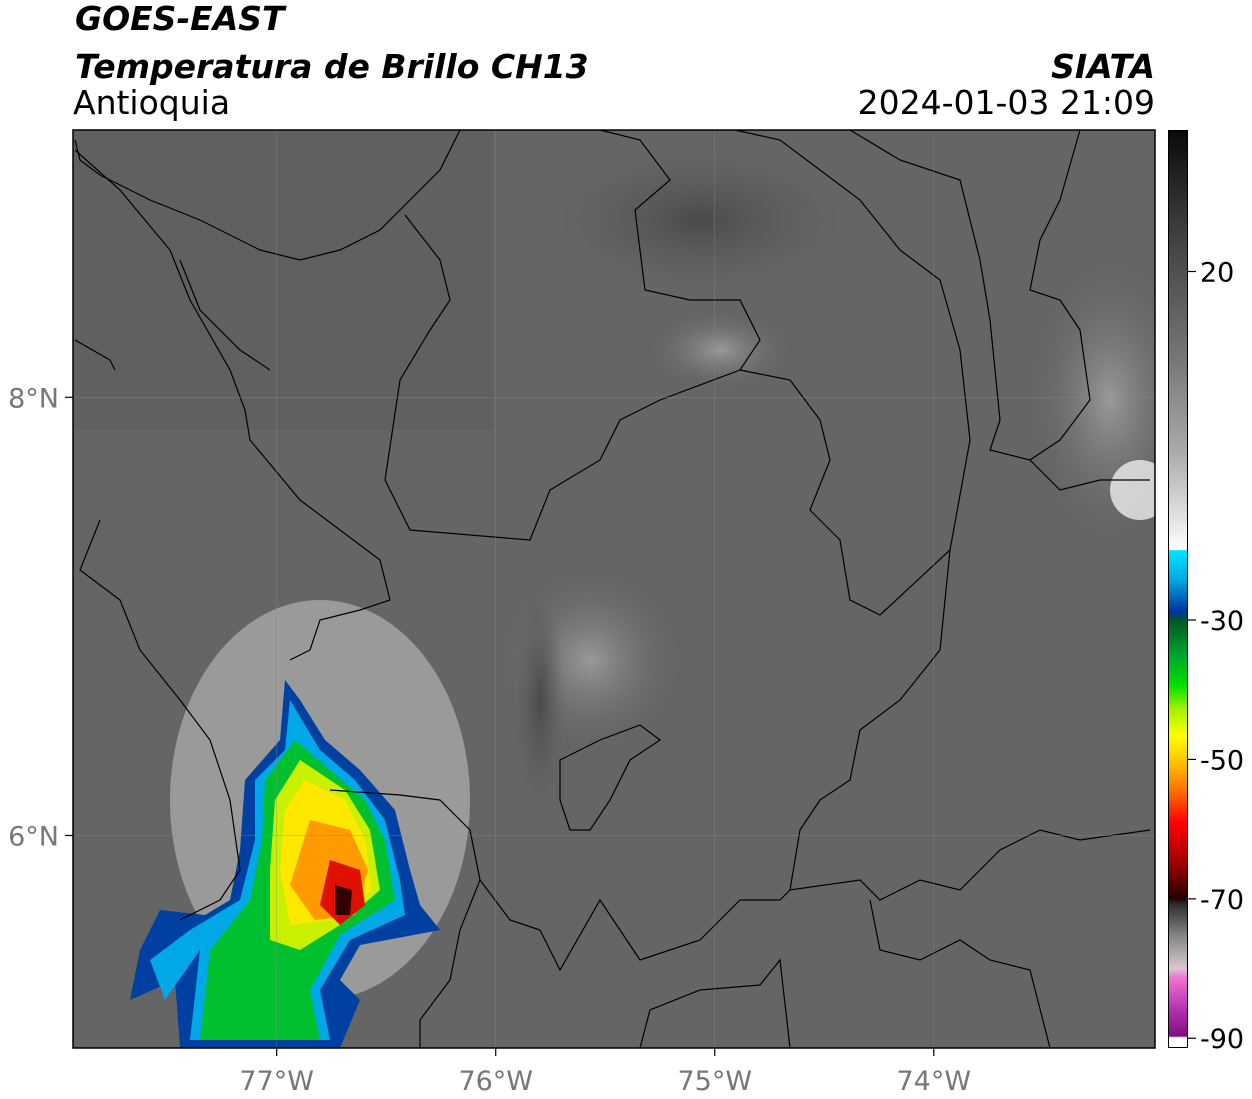  I want to click on y-tick-label: 8°N, so click(33, 398).